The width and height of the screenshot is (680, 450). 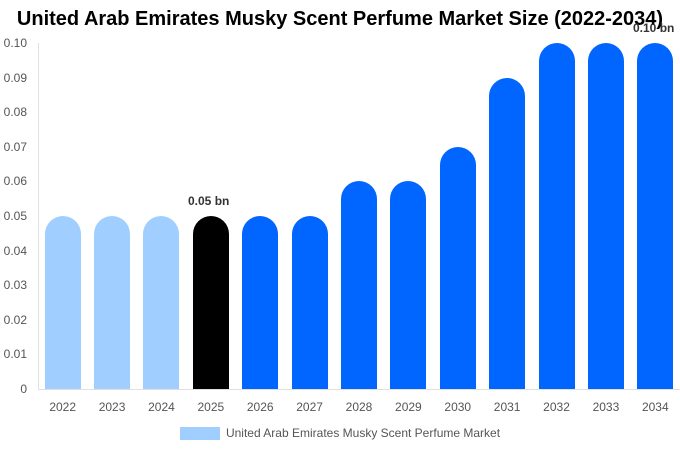 I want to click on bar-2032, so click(x=556, y=216).